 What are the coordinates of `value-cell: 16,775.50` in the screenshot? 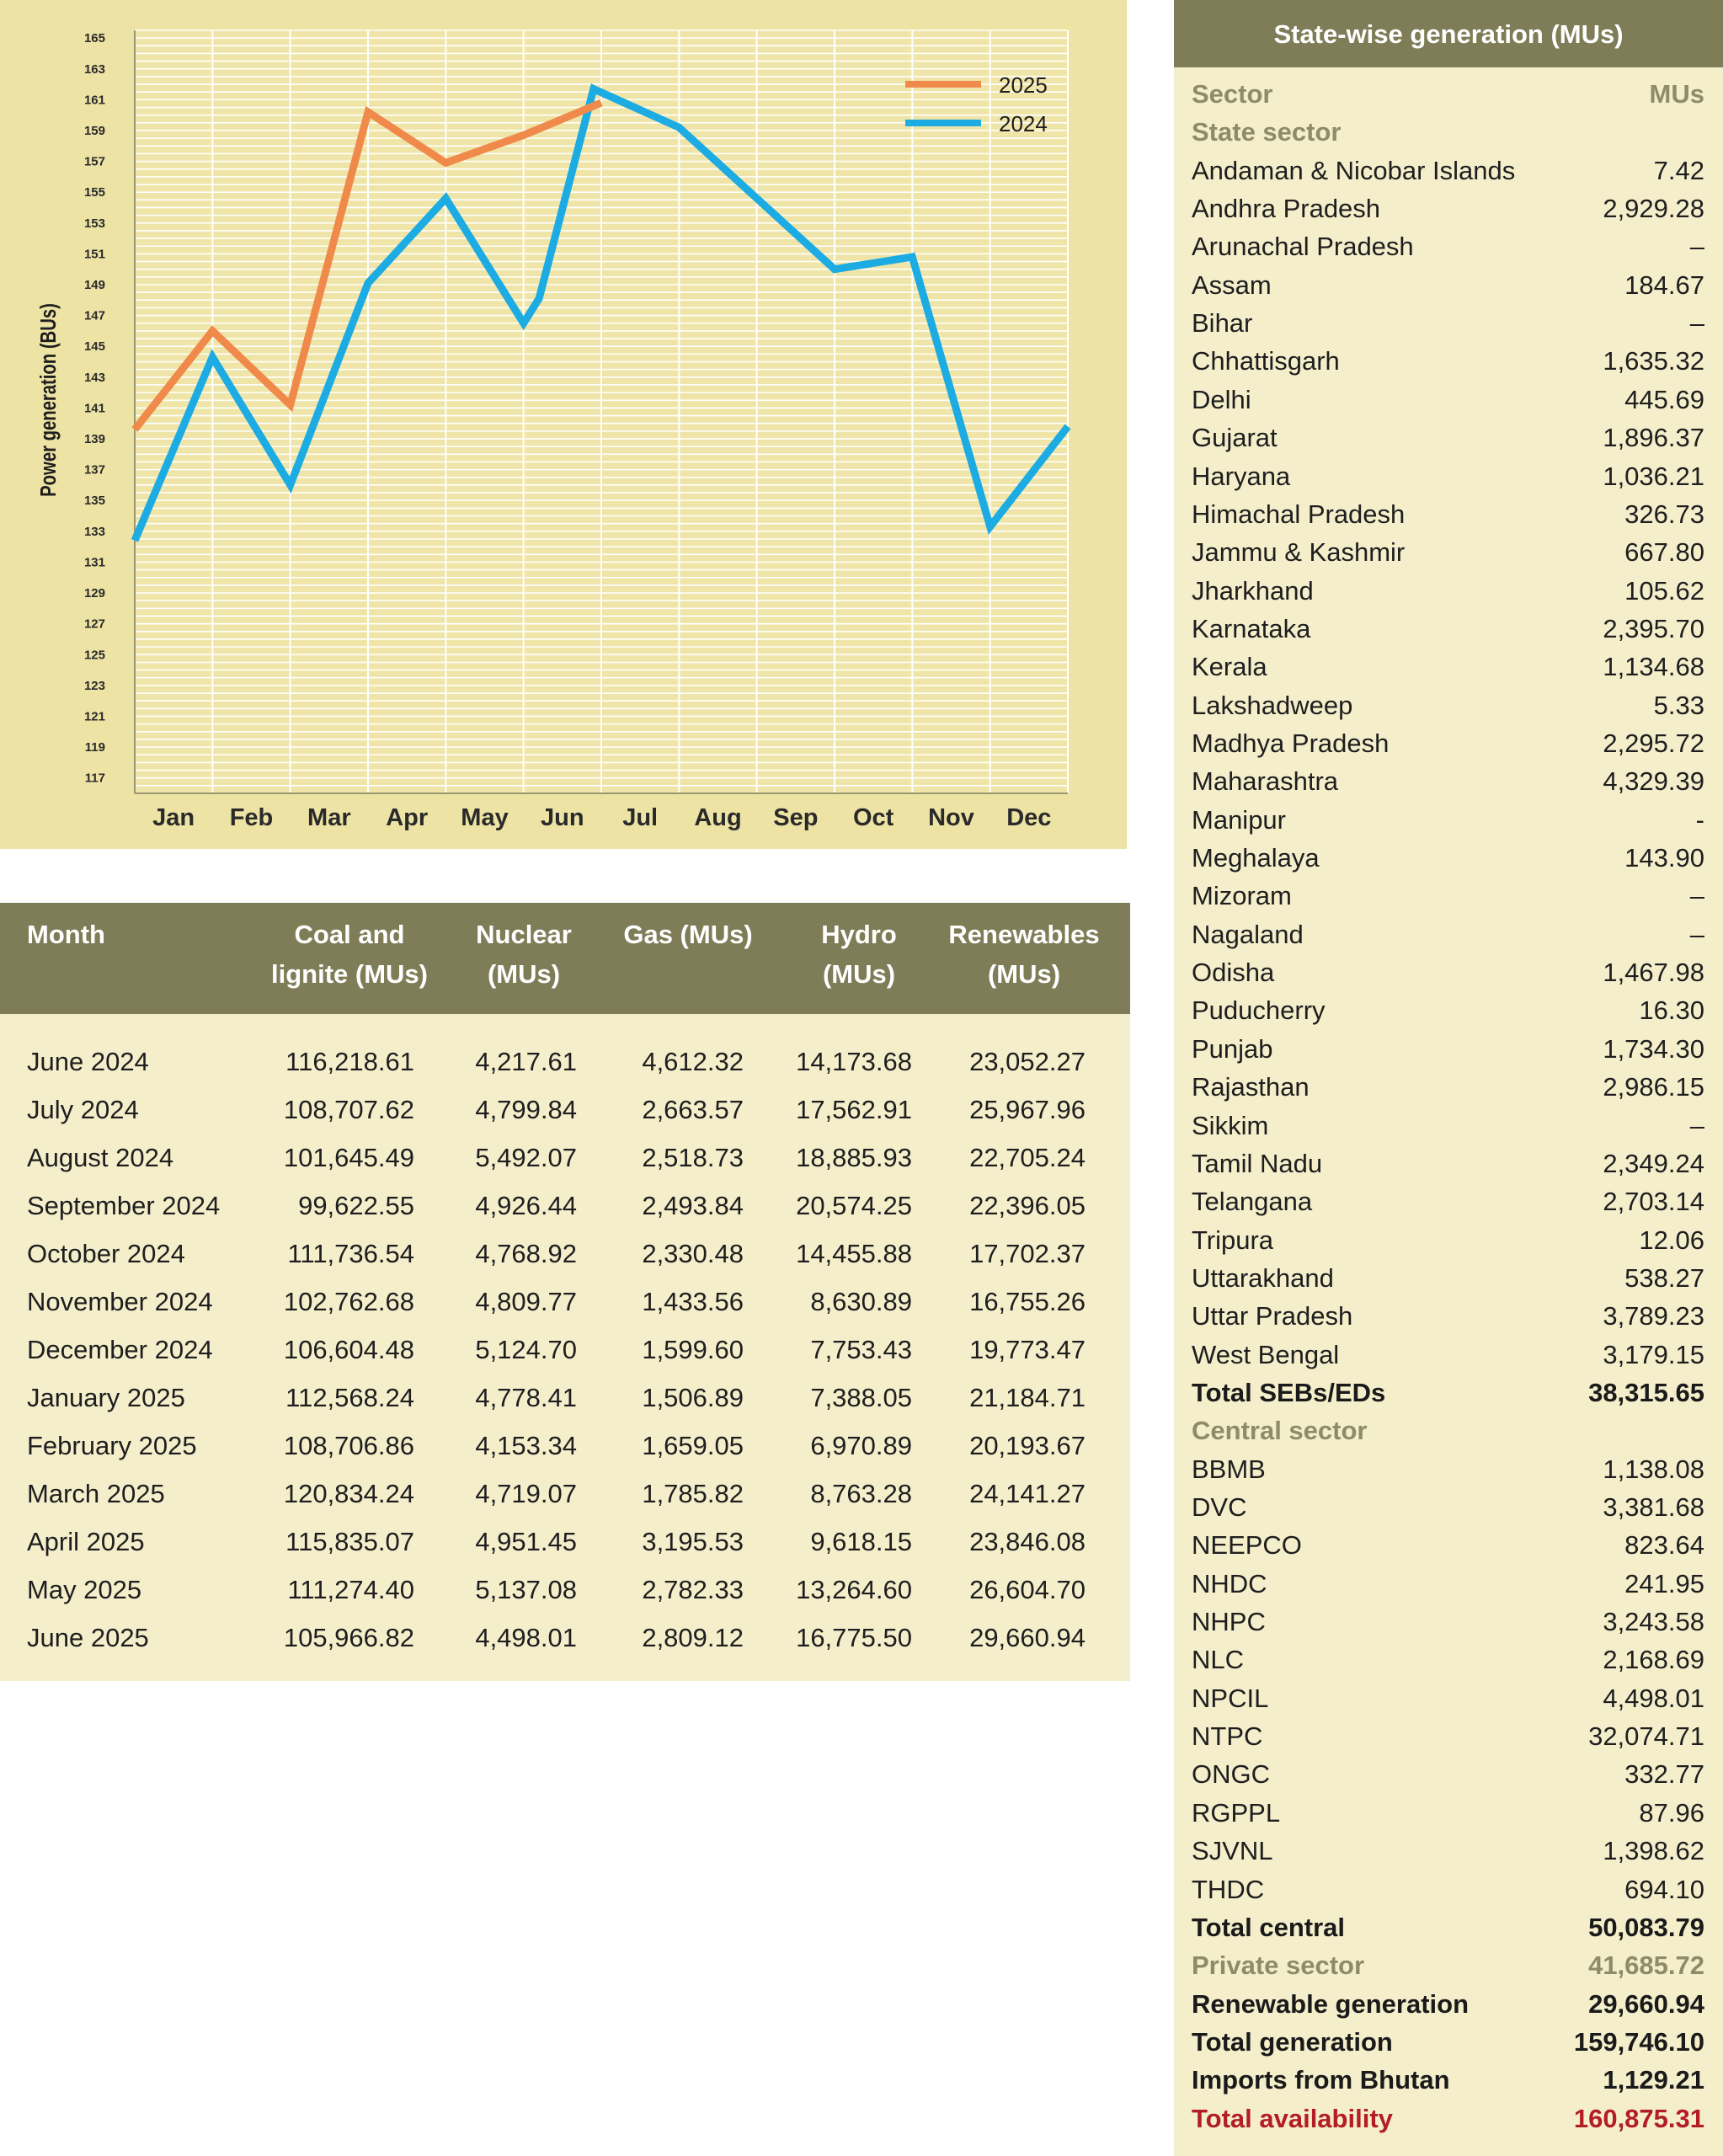 It's located at (854, 1637).